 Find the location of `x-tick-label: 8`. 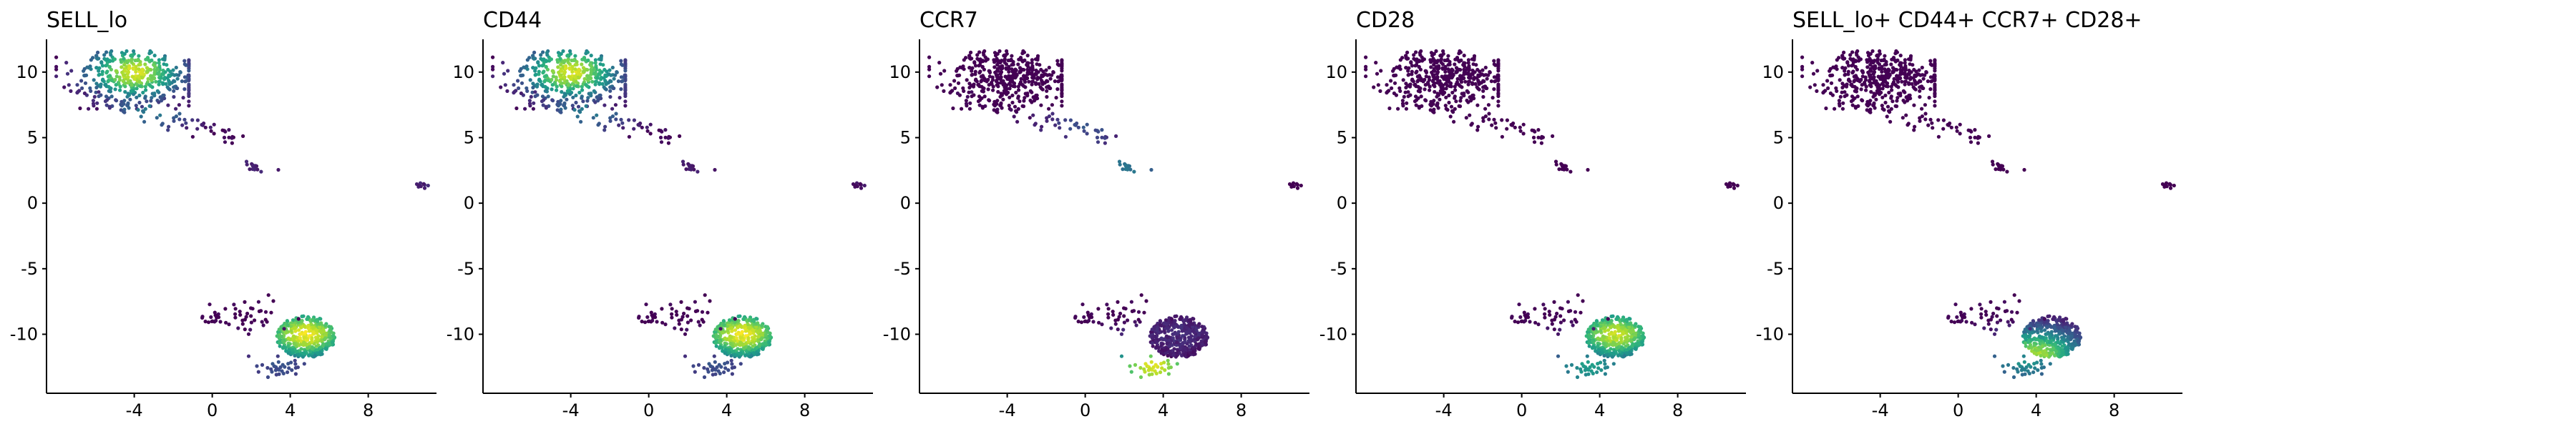

x-tick-label: 8 is located at coordinates (1241, 410).